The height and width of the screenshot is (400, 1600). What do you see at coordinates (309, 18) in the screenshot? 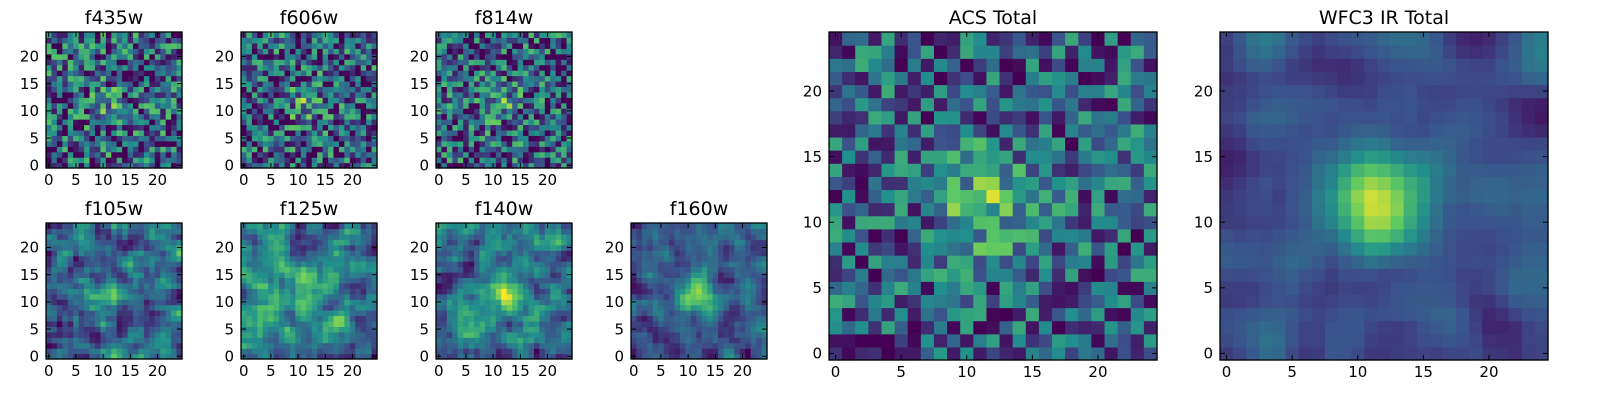
I see `panel-title: f606w` at bounding box center [309, 18].